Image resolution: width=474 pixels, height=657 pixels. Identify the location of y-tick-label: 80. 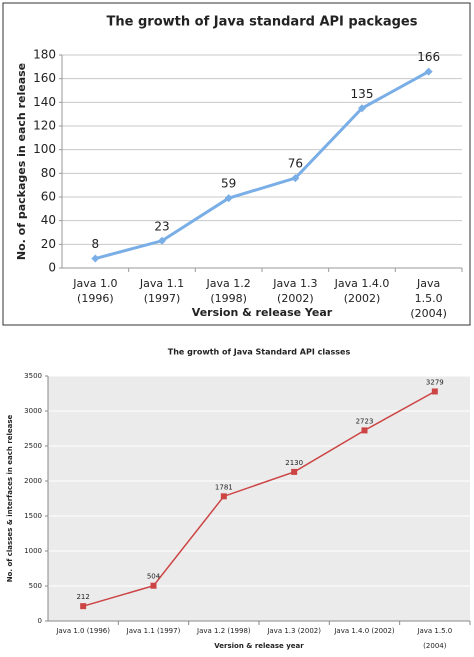
(48, 173).